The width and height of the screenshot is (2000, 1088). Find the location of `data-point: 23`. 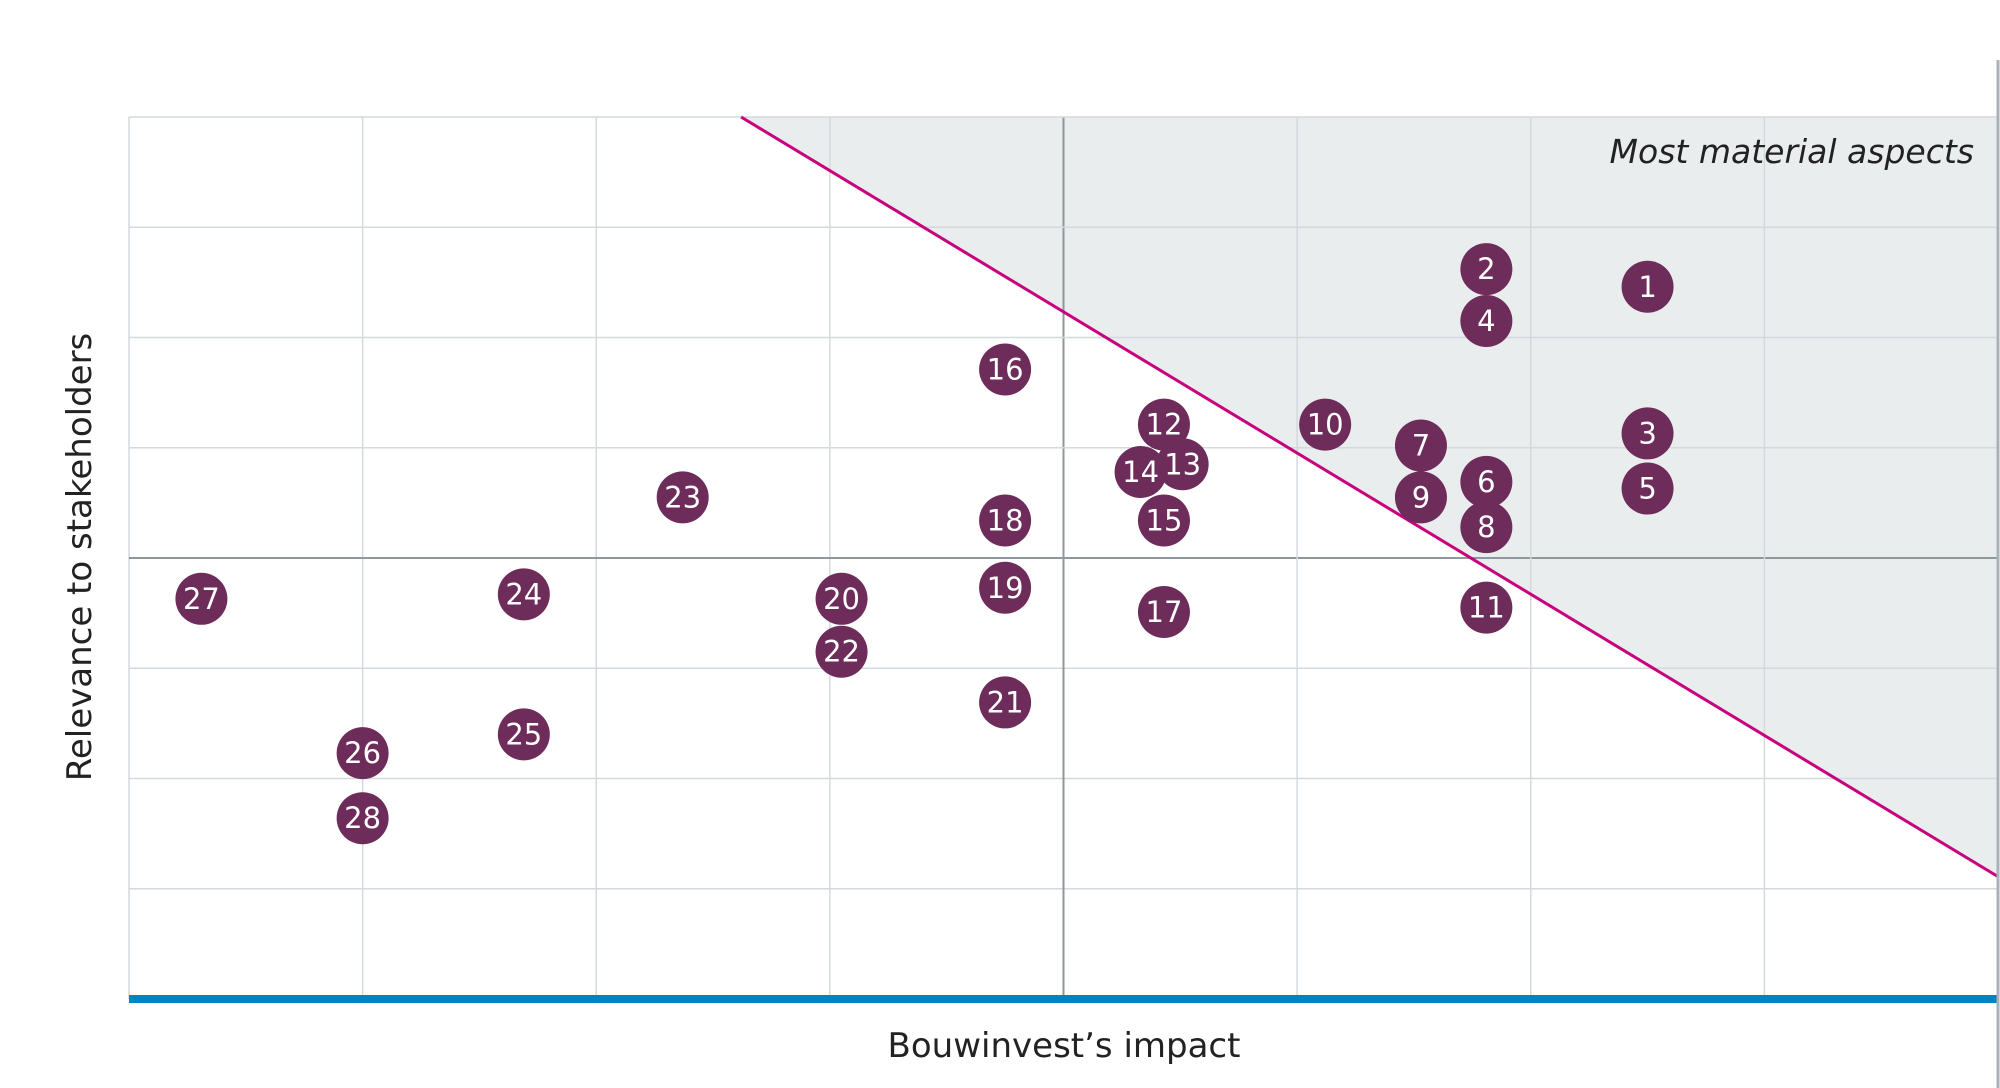

data-point: 23 is located at coordinates (682, 497).